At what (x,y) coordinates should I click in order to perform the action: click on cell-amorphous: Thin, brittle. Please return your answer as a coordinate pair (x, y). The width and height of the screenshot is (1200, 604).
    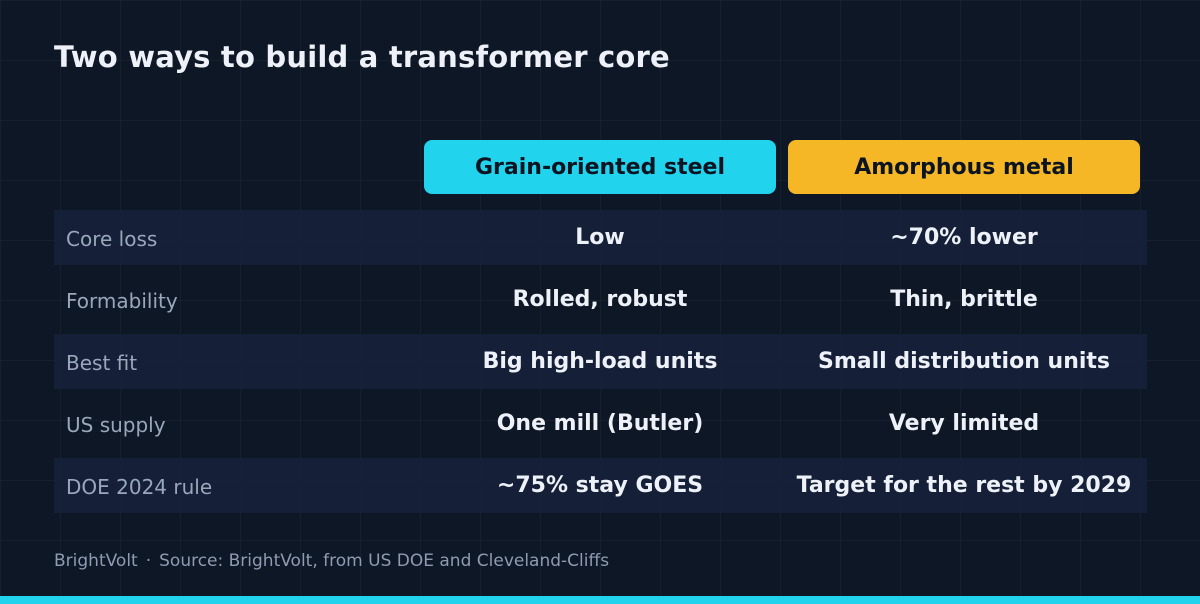
    Looking at the image, I should click on (964, 299).